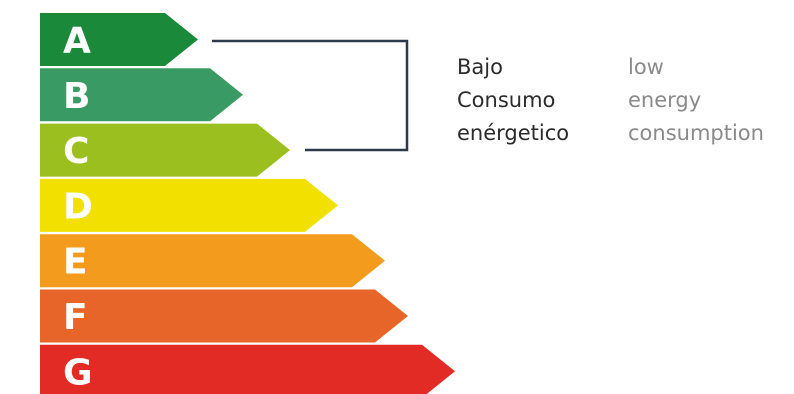  What do you see at coordinates (247, 369) in the screenshot?
I see `rating-bar-g` at bounding box center [247, 369].